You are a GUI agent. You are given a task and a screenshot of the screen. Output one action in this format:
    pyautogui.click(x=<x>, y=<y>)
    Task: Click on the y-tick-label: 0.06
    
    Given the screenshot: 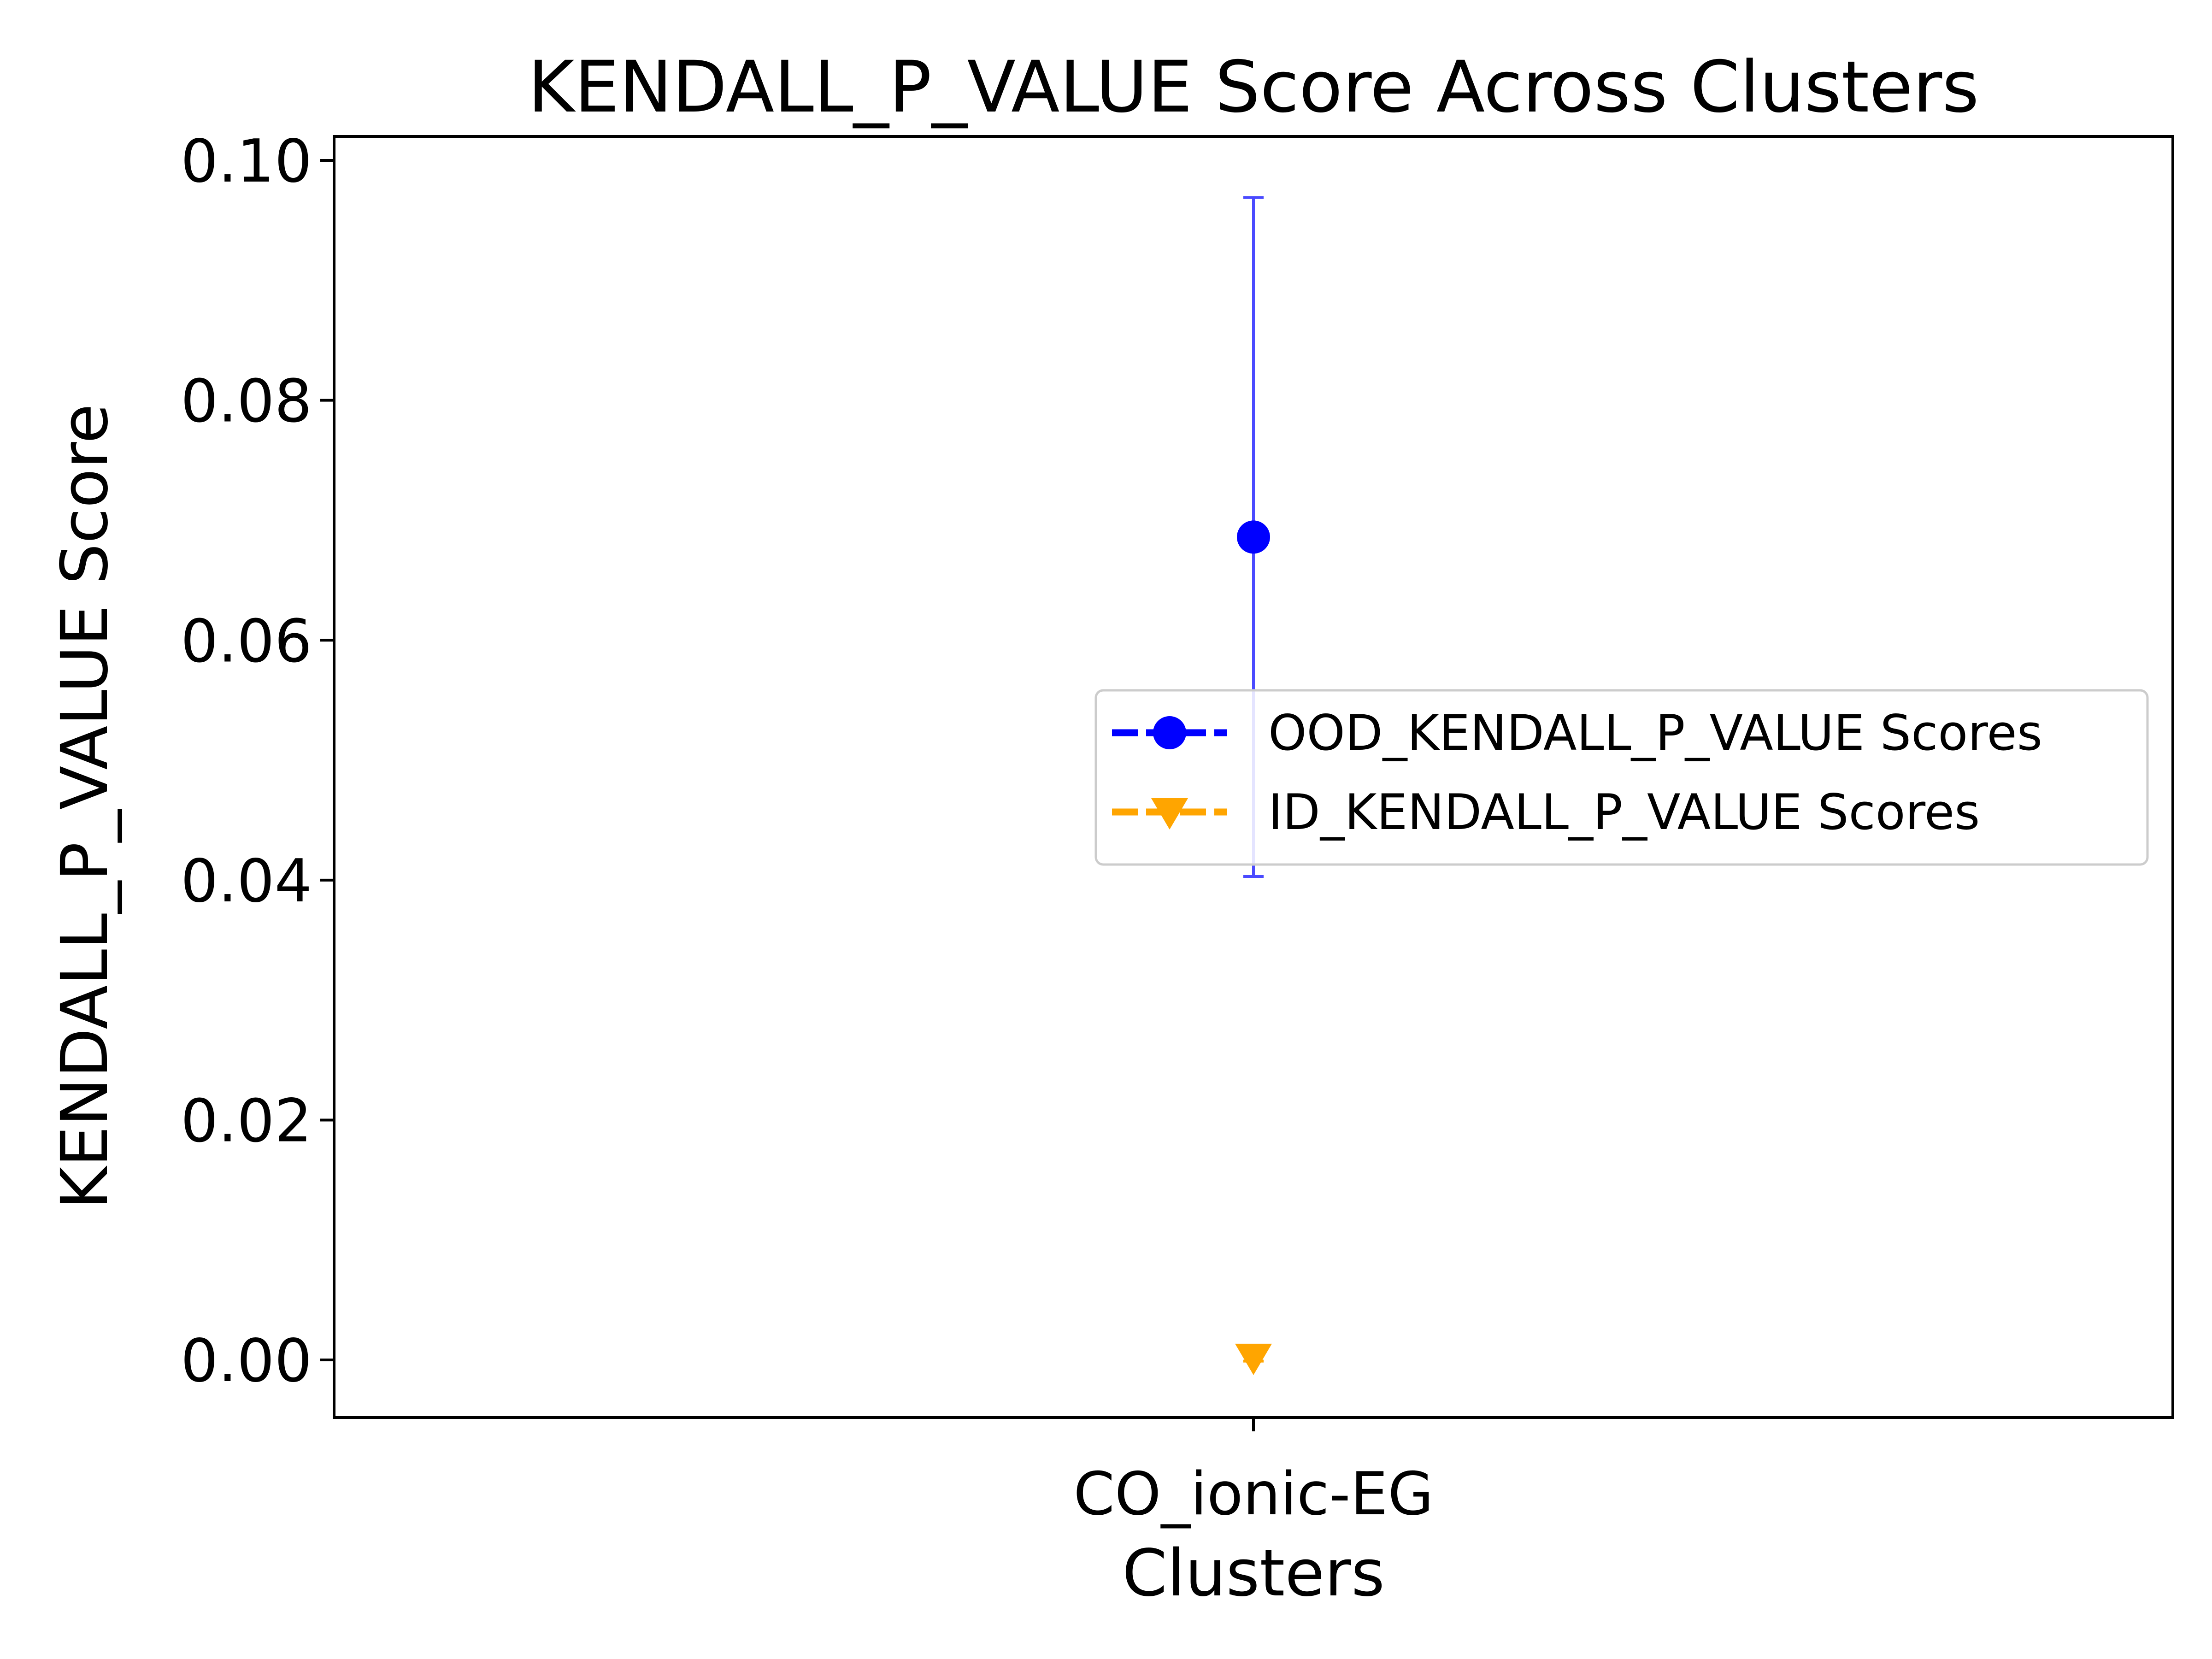 What is the action you would take?
    pyautogui.click(x=246, y=641)
    